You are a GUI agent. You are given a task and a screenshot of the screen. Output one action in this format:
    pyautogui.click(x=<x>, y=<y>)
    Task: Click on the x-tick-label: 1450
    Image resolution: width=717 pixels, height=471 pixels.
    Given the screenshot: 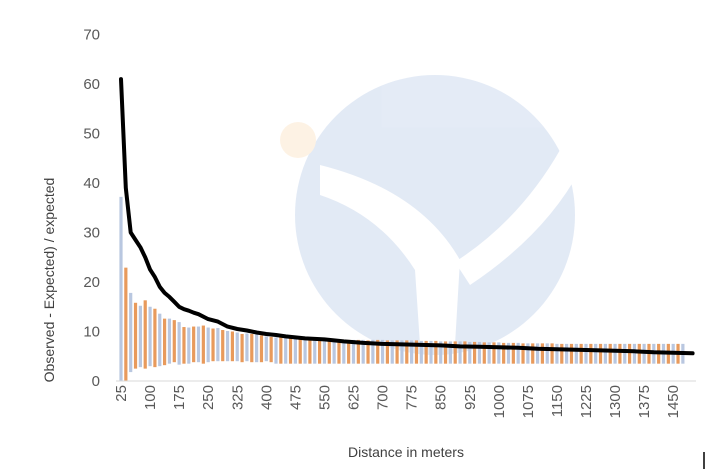 What is the action you would take?
    pyautogui.click(x=673, y=401)
    